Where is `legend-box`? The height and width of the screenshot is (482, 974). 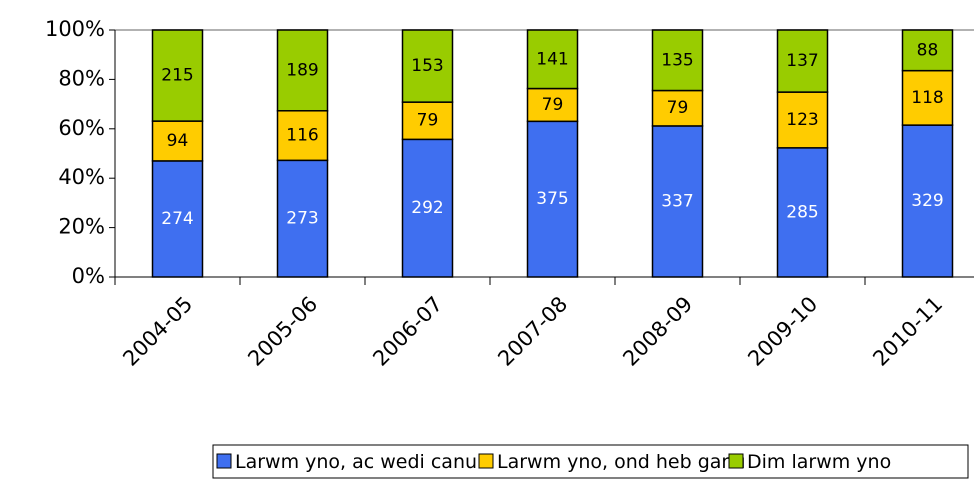 legend-box is located at coordinates (590, 461).